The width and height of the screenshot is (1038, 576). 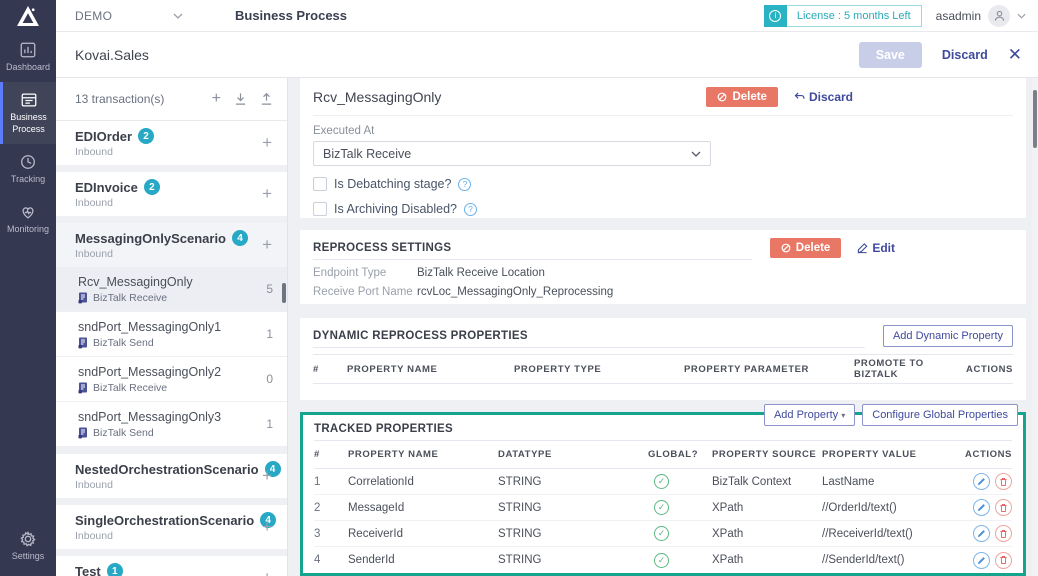 I want to click on caret-down-icon: ▾, so click(x=843, y=415).